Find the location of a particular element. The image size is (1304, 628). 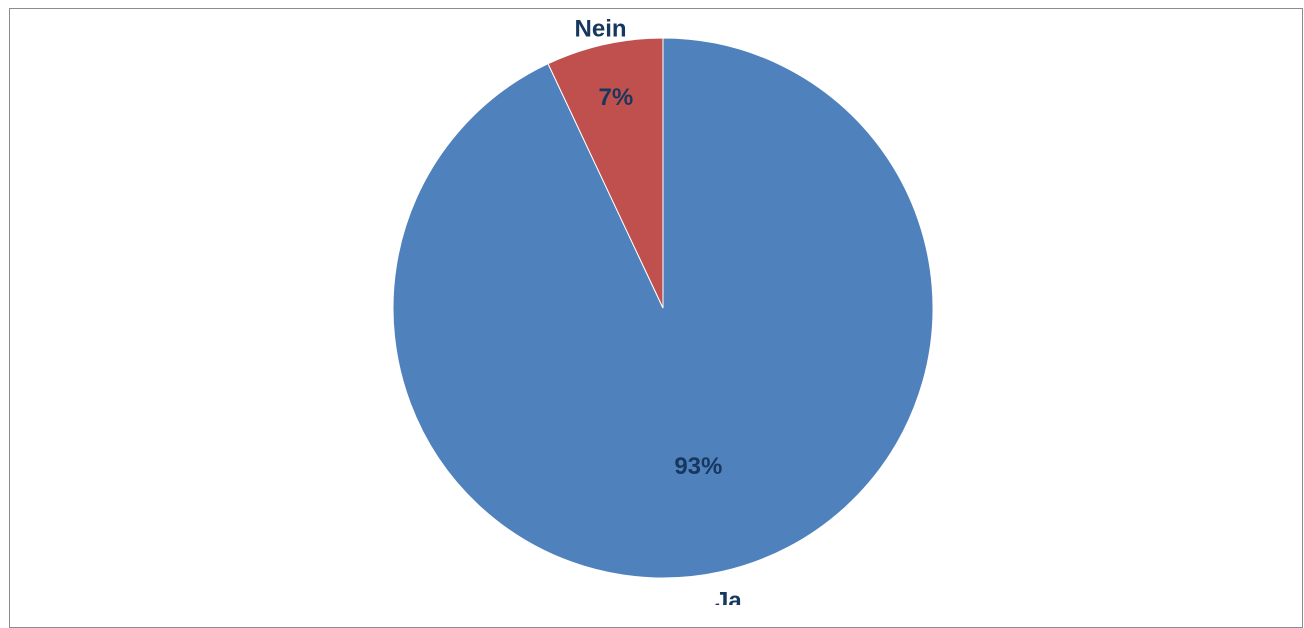

pie-labels: 93% 7% Ja Nein is located at coordinates (659, 310).